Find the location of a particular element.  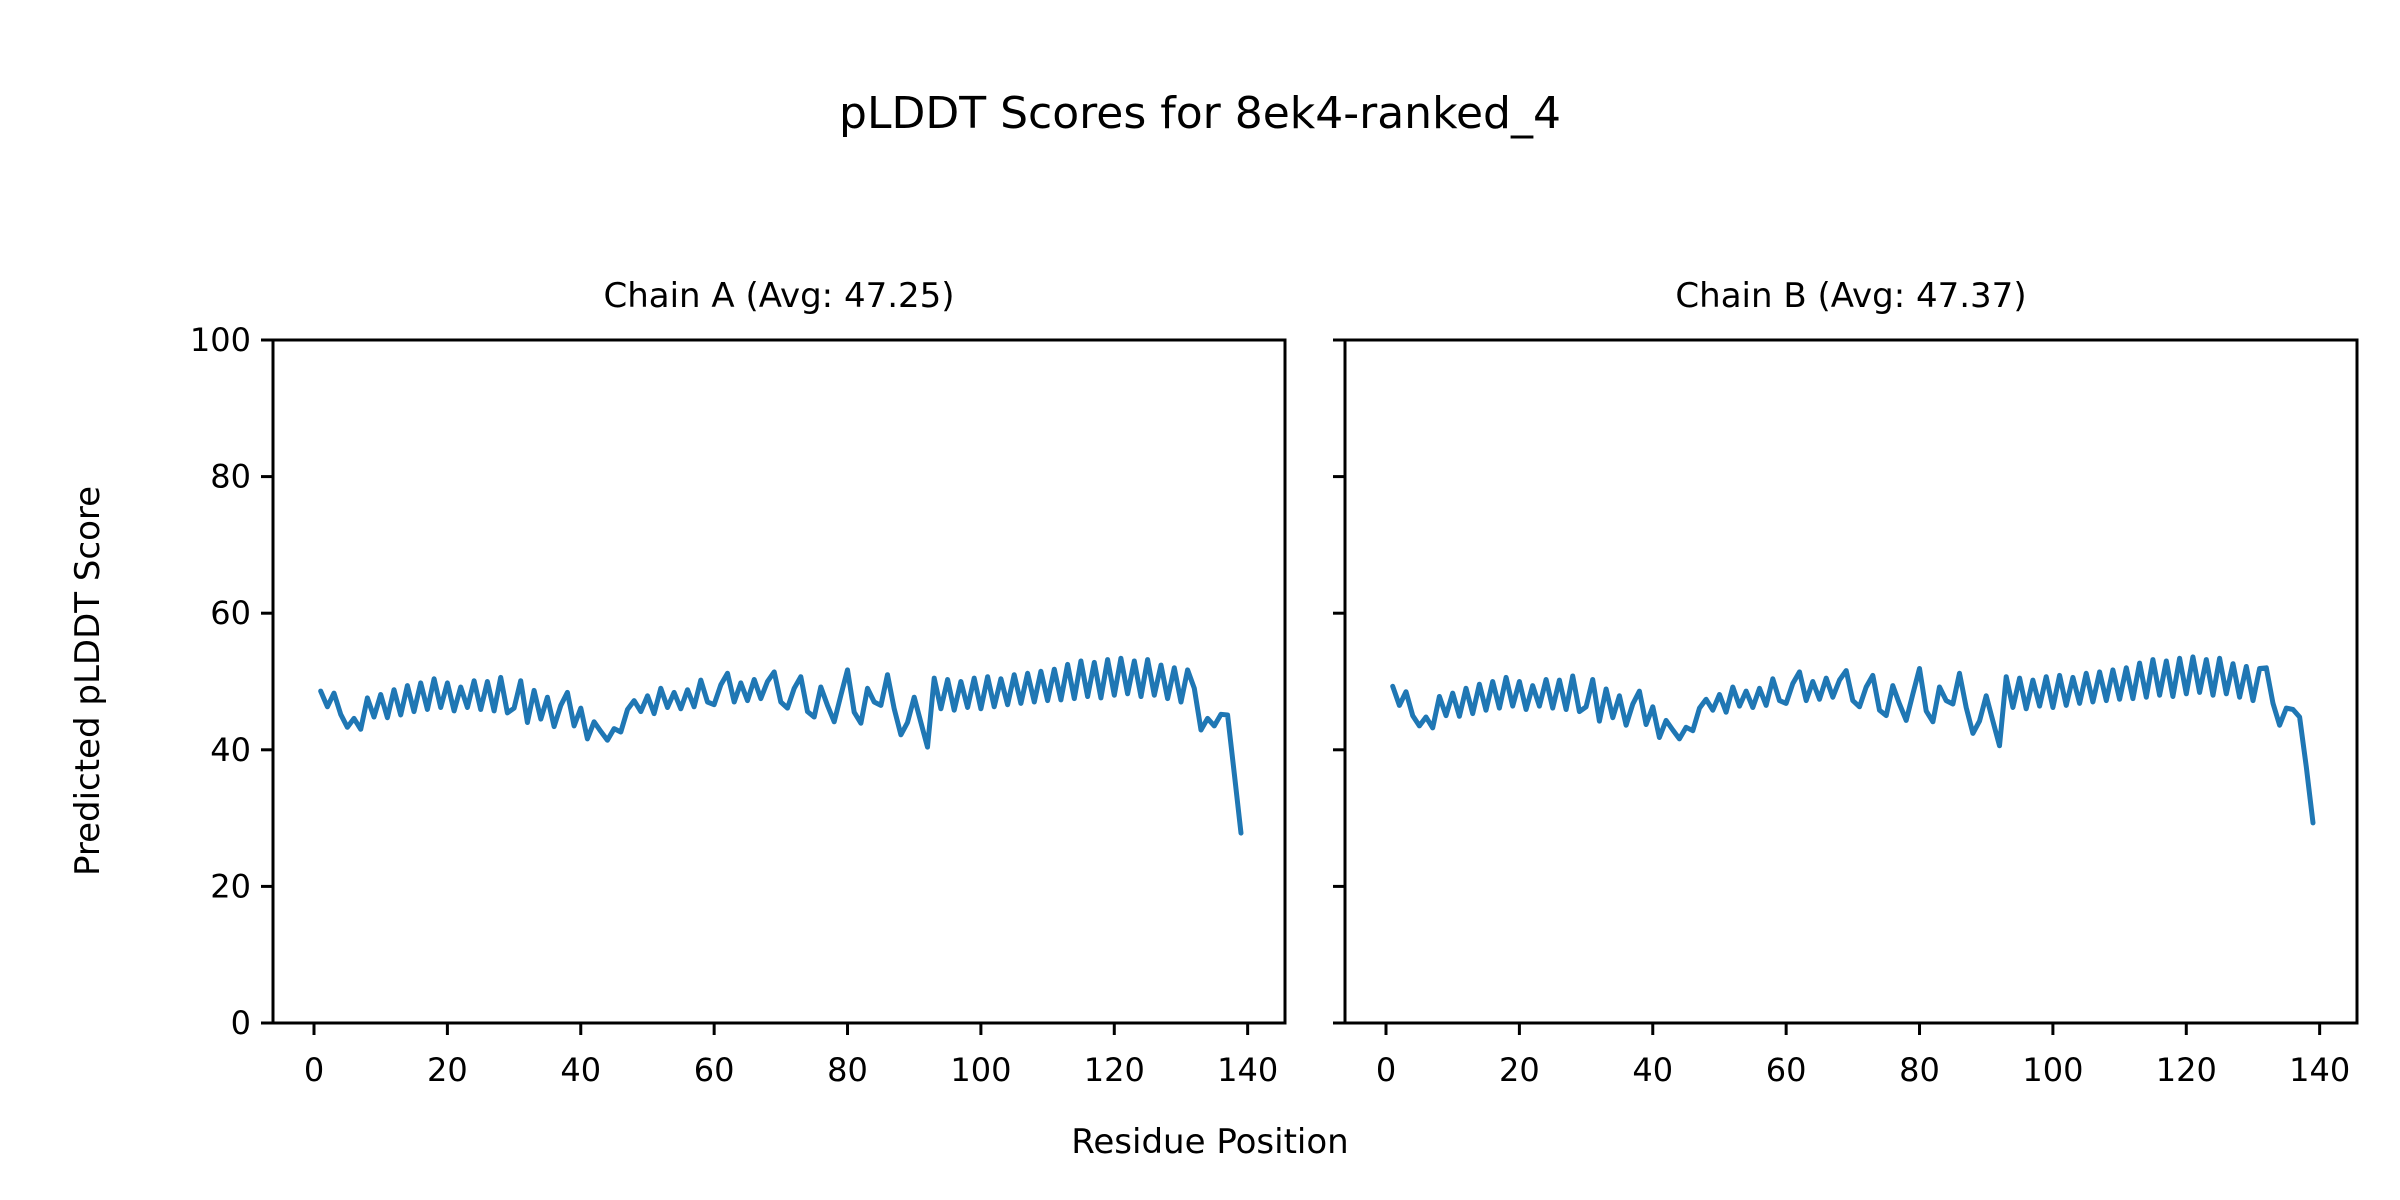

figure-title: pLDDT Scores for 8ek4-ranked_4 is located at coordinates (1200, 113).